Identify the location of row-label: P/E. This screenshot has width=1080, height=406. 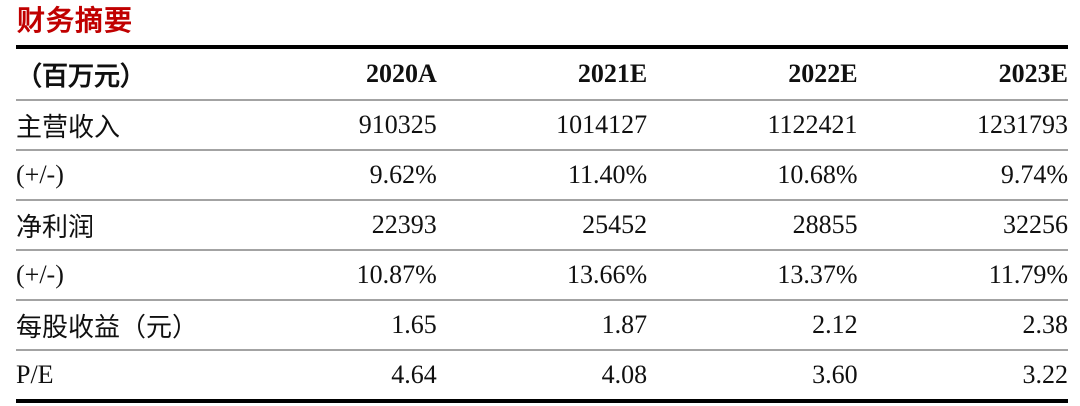
(35, 374).